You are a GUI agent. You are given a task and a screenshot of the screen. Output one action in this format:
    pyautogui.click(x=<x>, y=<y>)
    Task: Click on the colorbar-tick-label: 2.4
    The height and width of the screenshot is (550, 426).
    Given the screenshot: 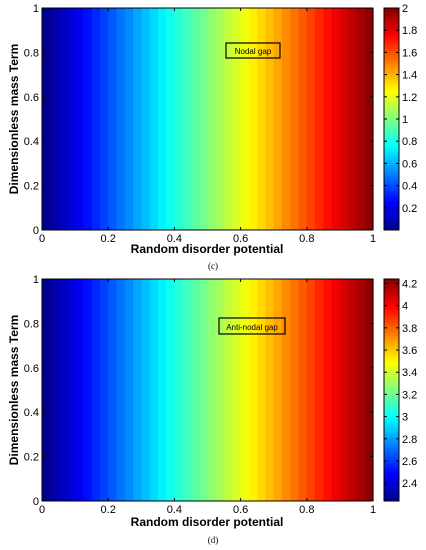 What is the action you would take?
    pyautogui.click(x=409, y=484)
    